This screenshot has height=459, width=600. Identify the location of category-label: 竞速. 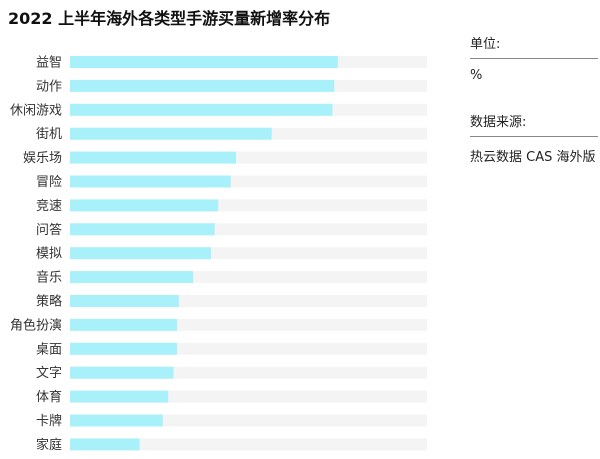
(49, 206).